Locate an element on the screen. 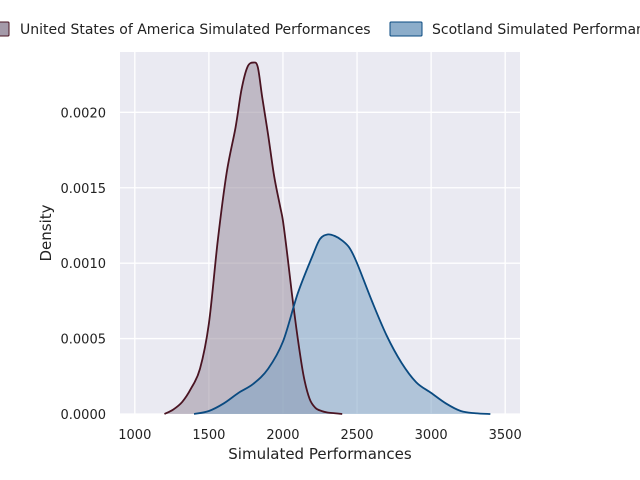 This screenshot has height=480, width=640. legend-swatch-scotland is located at coordinates (406, 29).